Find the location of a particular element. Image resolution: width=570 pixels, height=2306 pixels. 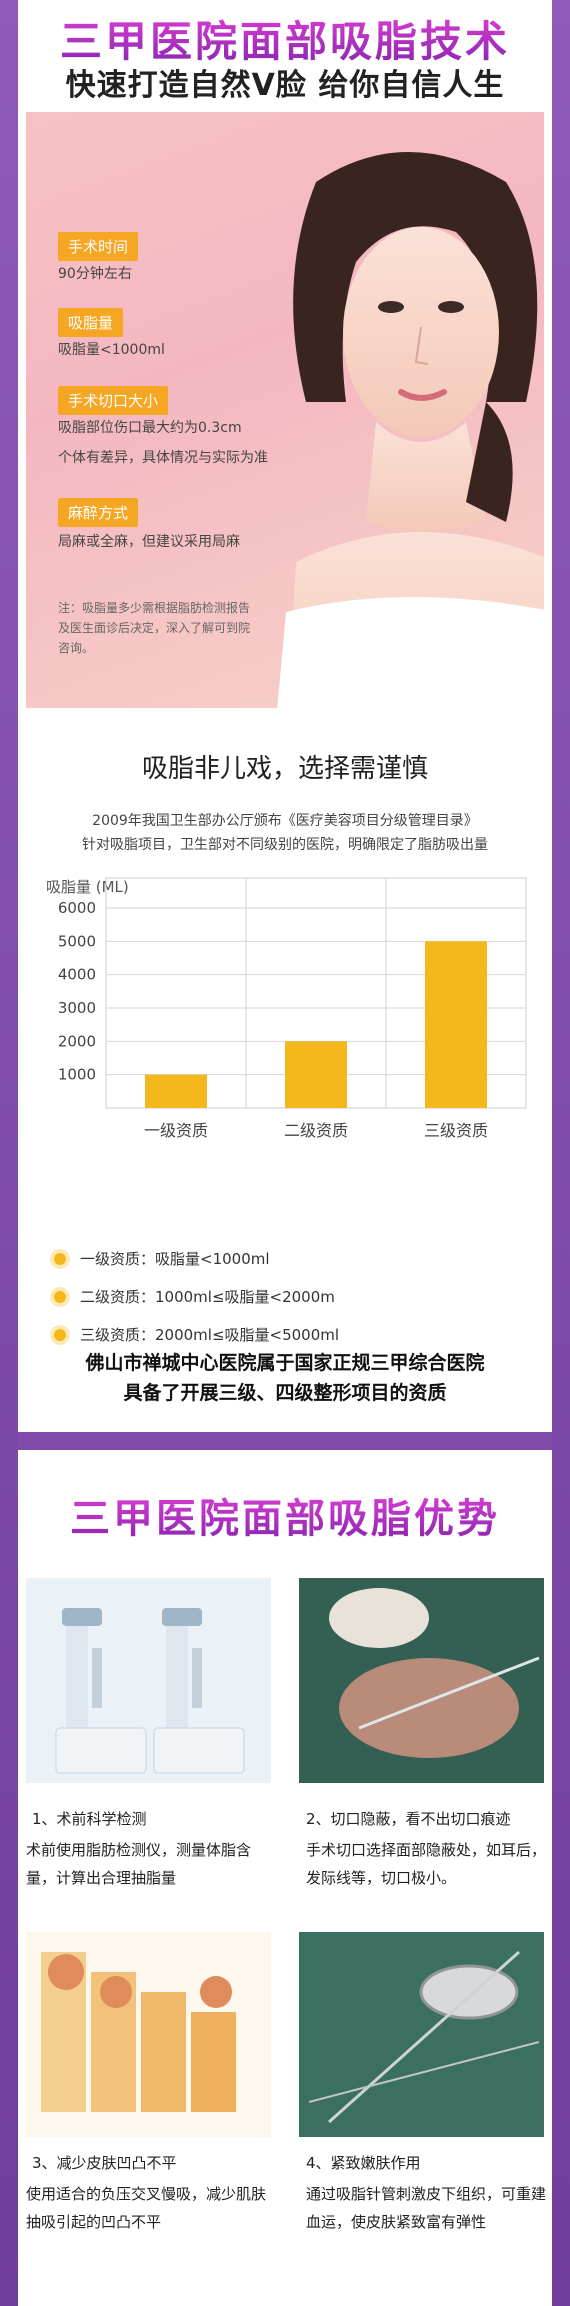

y-tick-label: 2000 is located at coordinates (77, 1041).